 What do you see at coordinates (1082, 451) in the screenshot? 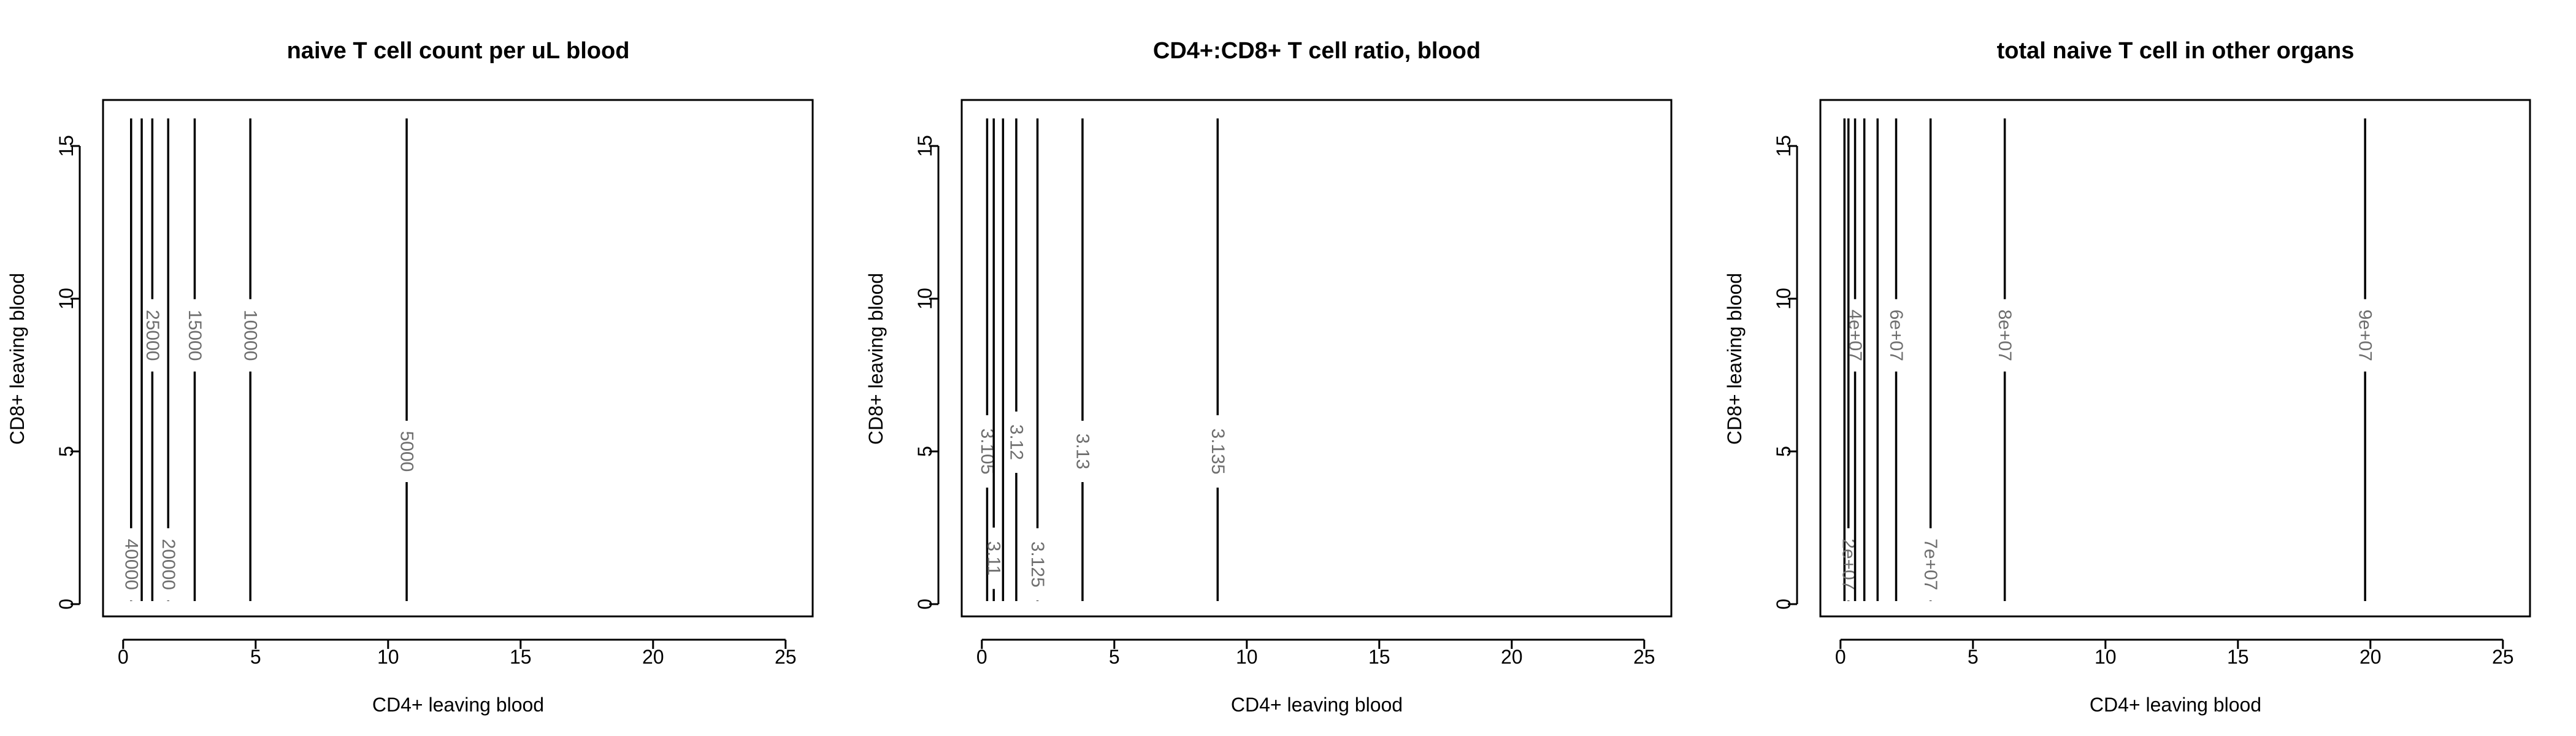
I see `contour-label: 3.13` at bounding box center [1082, 451].